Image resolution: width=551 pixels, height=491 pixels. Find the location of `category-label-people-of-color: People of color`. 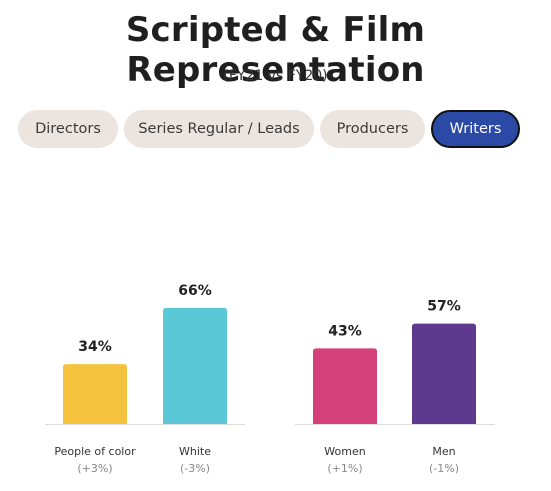

category-label-people-of-color: People of color is located at coordinates (95, 451).